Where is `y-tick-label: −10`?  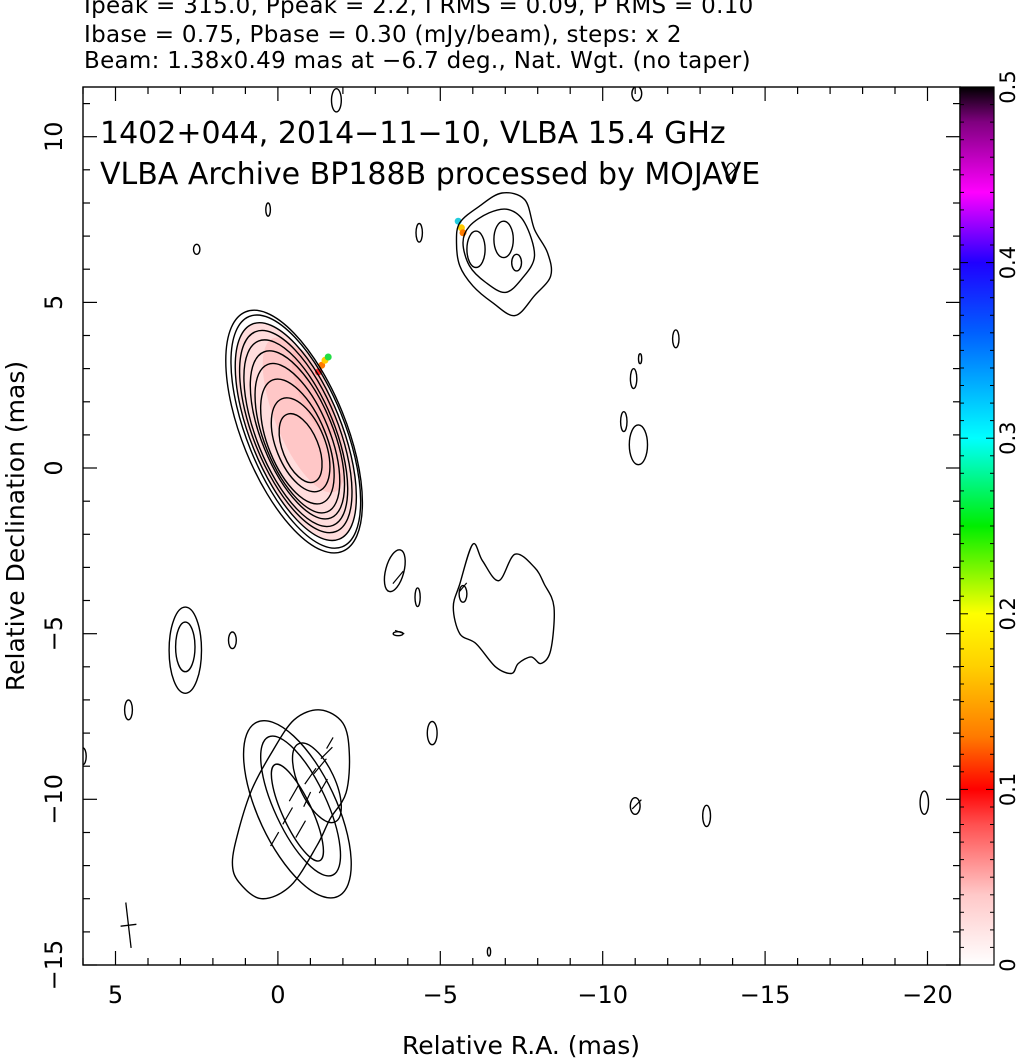
y-tick-label: −10 is located at coordinates (54, 799).